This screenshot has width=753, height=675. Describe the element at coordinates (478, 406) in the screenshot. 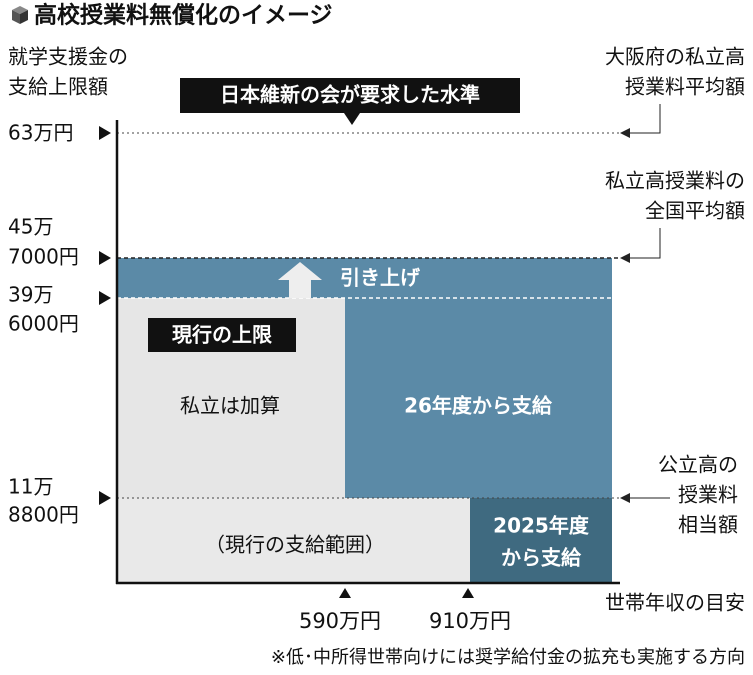

I see `region-label: 26年度から支給` at that location.